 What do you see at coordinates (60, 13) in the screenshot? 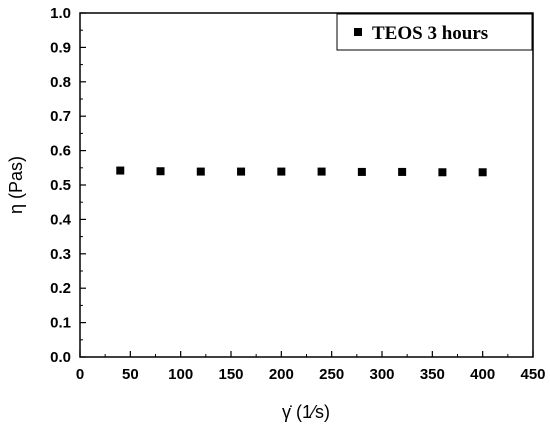
I see `y-tick-label: 1.0` at bounding box center [60, 13].